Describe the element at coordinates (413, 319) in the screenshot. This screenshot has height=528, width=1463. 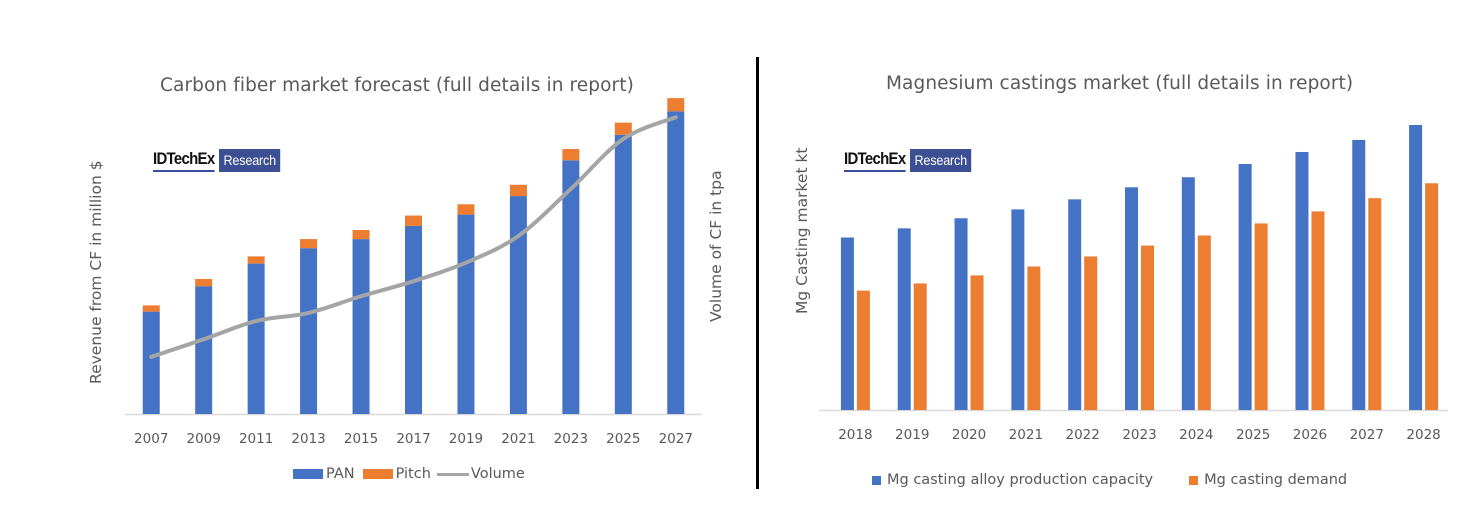
I see `bar-pan-2017` at that location.